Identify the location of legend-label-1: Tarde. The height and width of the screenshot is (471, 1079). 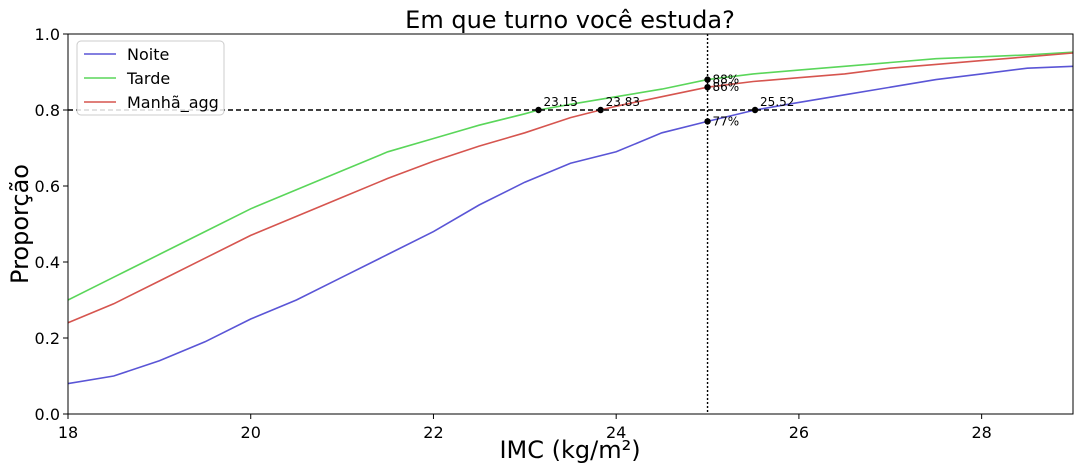
(148, 78).